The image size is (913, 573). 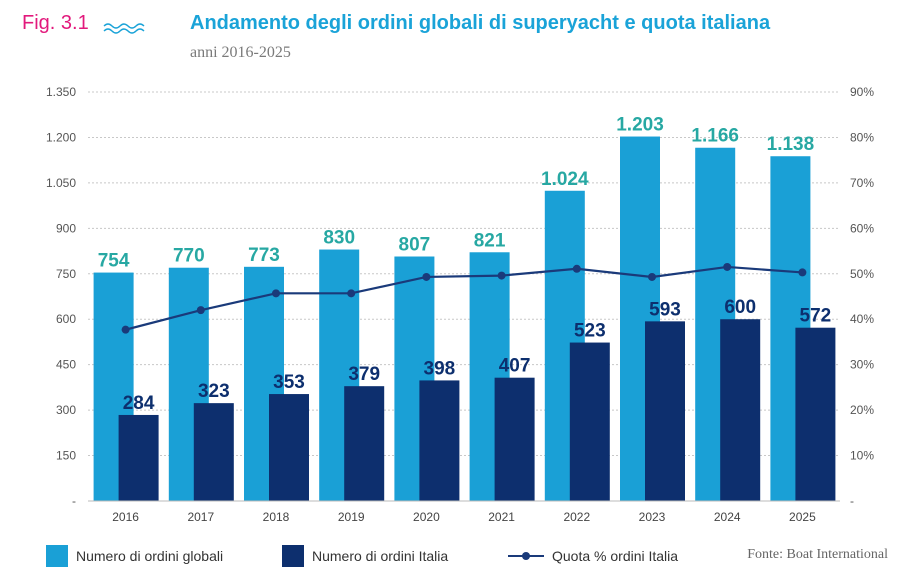 I want to click on legend-item-italy: Numero di ordini Italia, so click(x=365, y=556).